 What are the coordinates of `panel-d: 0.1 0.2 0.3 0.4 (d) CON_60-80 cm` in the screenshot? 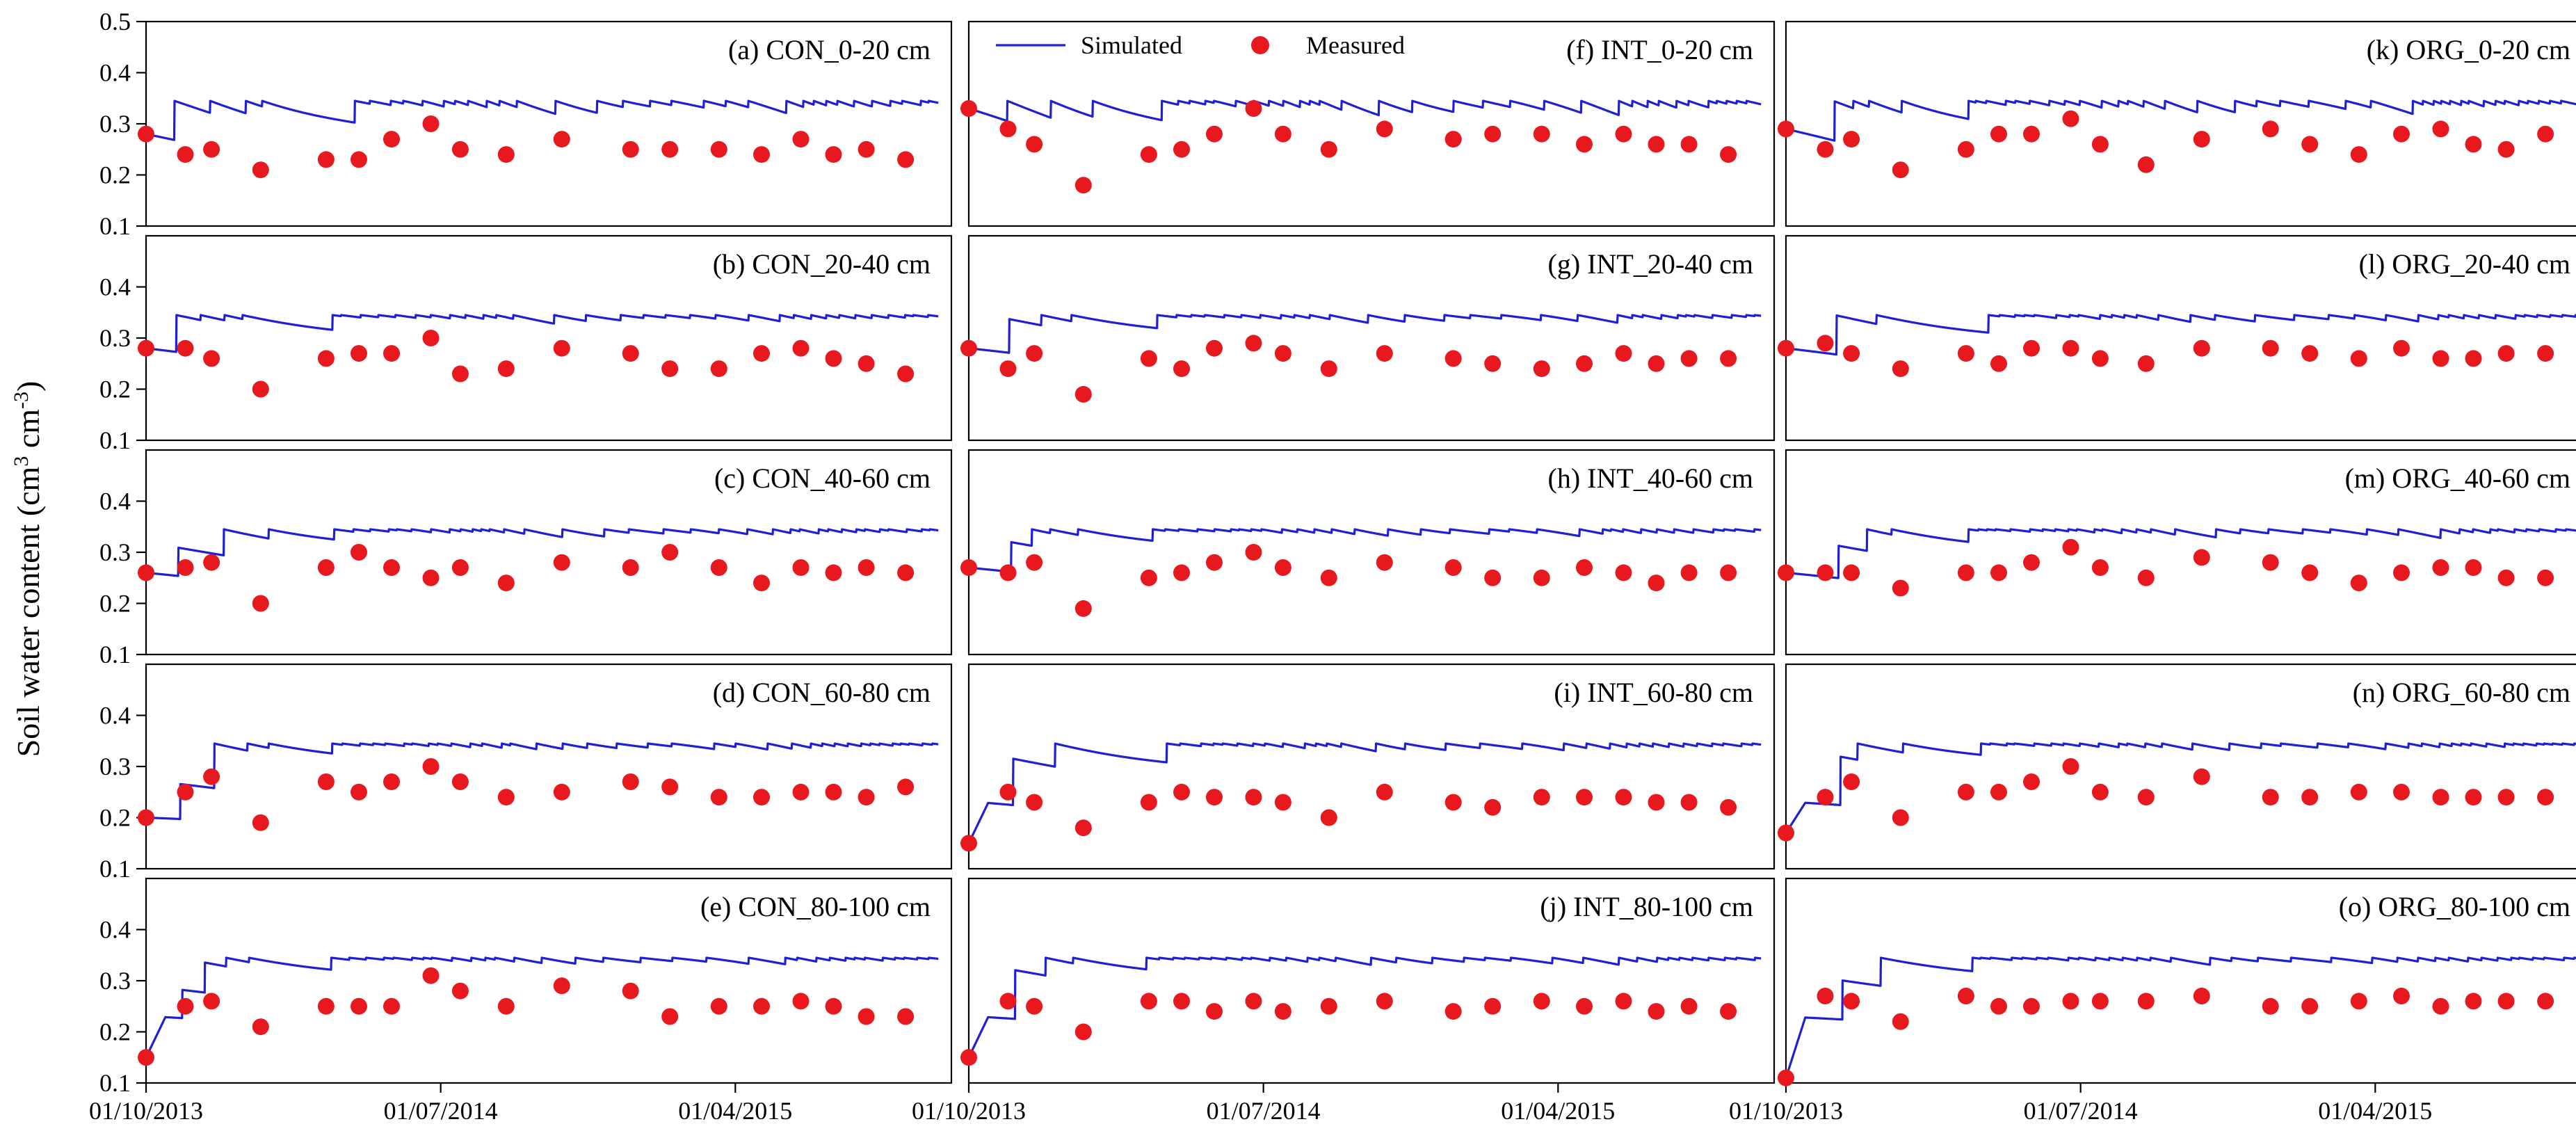 It's located at (526, 773).